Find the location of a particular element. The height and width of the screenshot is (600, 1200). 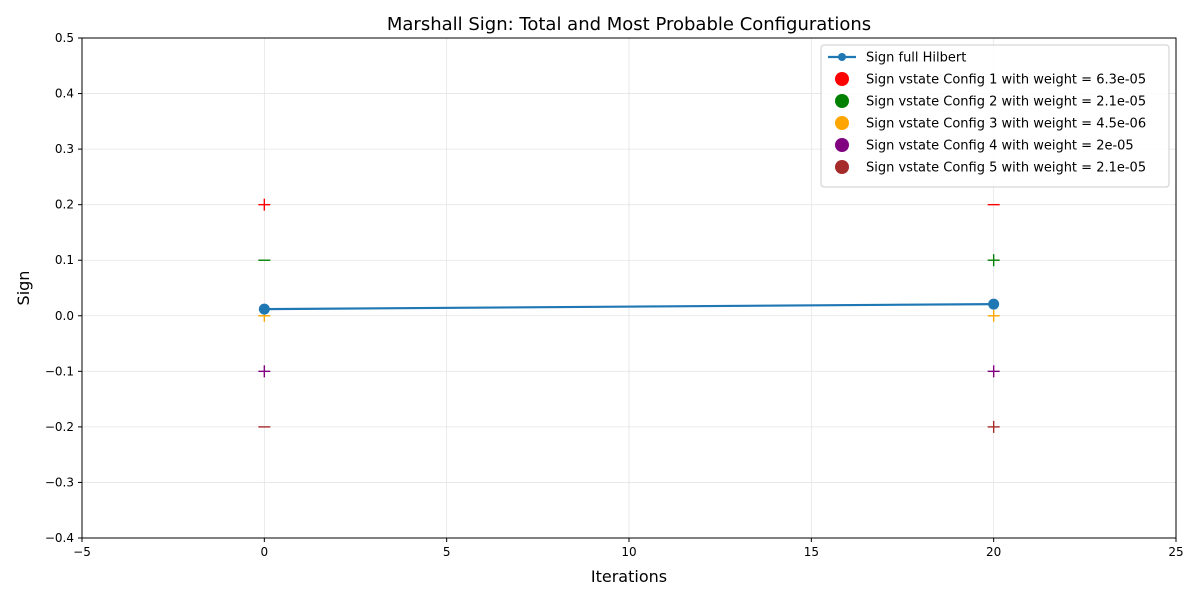

y-tick-label: 0.3 is located at coordinates (64, 149).